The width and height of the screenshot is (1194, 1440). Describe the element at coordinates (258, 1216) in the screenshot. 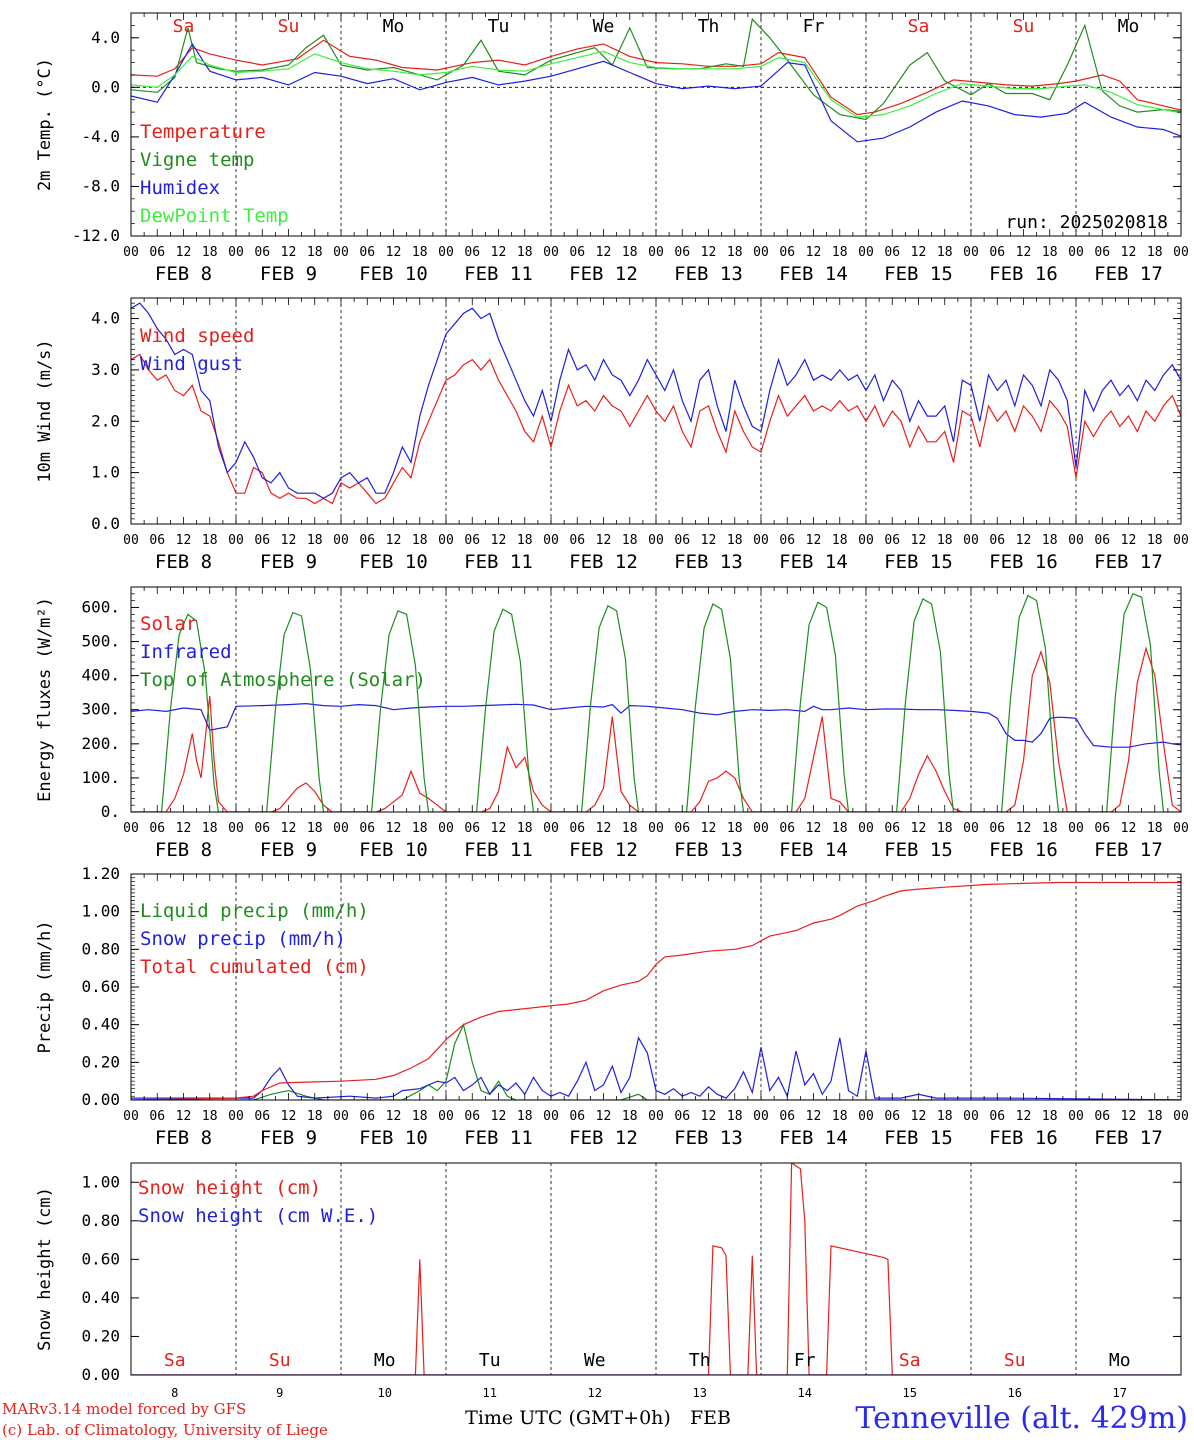

I see `legend-entry: Snow height (cm W.E.)` at that location.